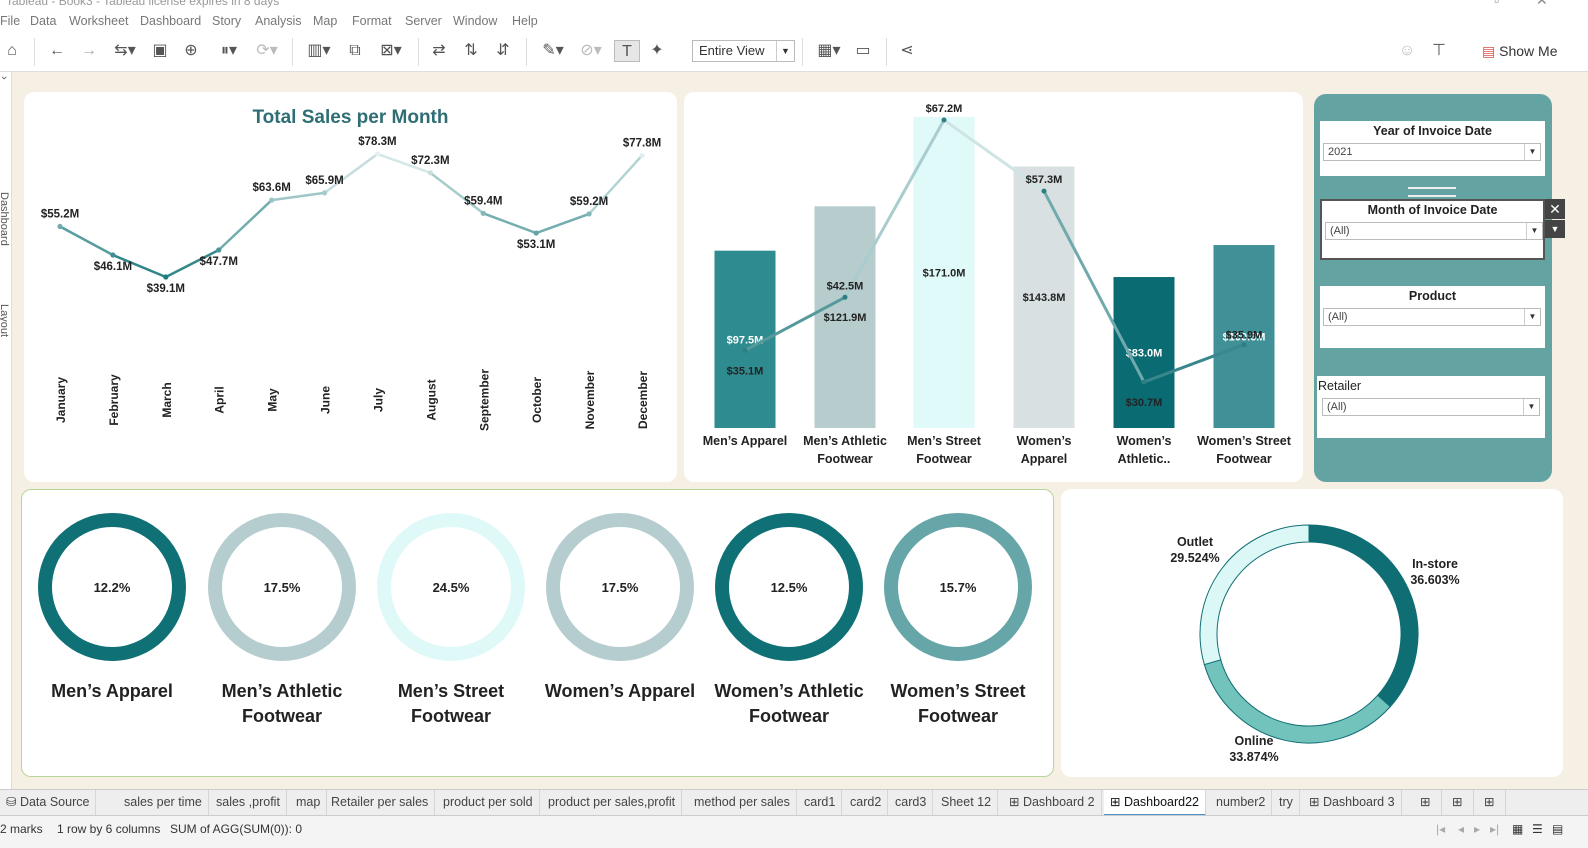 Image resolution: width=1588 pixels, height=848 pixels. I want to click on sheet-tab: map, so click(309, 803).